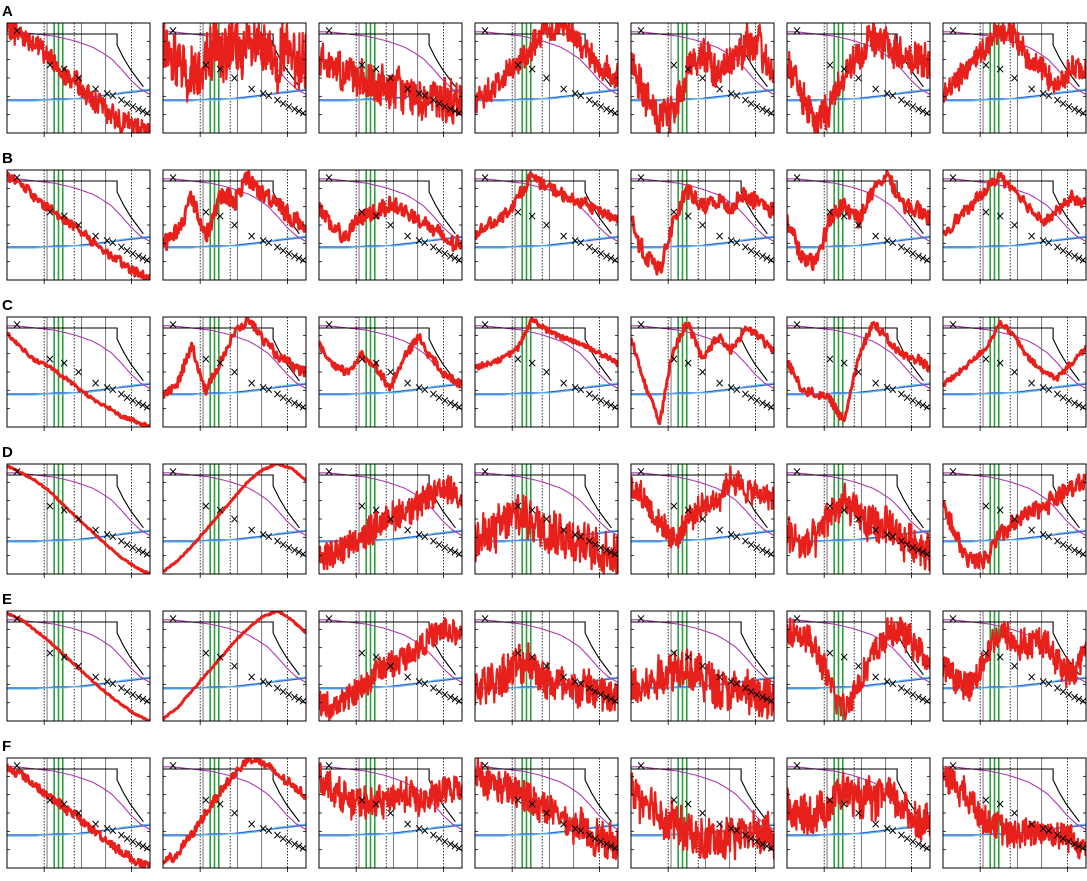 The width and height of the screenshot is (1087, 881). I want to click on panel-D-6: ×× ××× ××××××××, so click(858, 520).